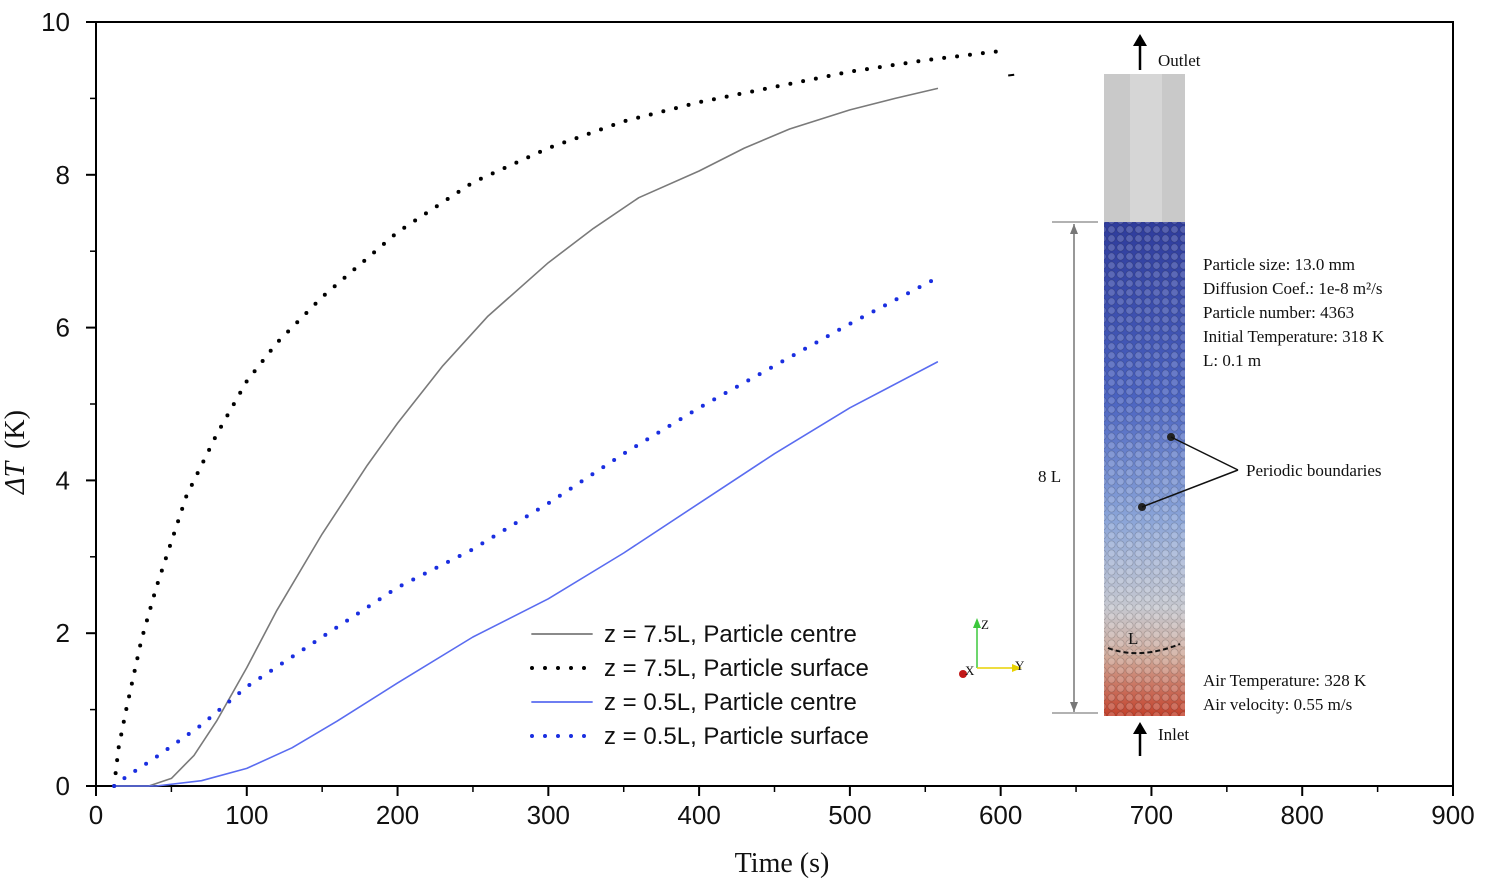 The image size is (1487, 886). What do you see at coordinates (730, 702) in the screenshot?
I see `legend-label-3: z = 0.5L, Particle centre` at bounding box center [730, 702].